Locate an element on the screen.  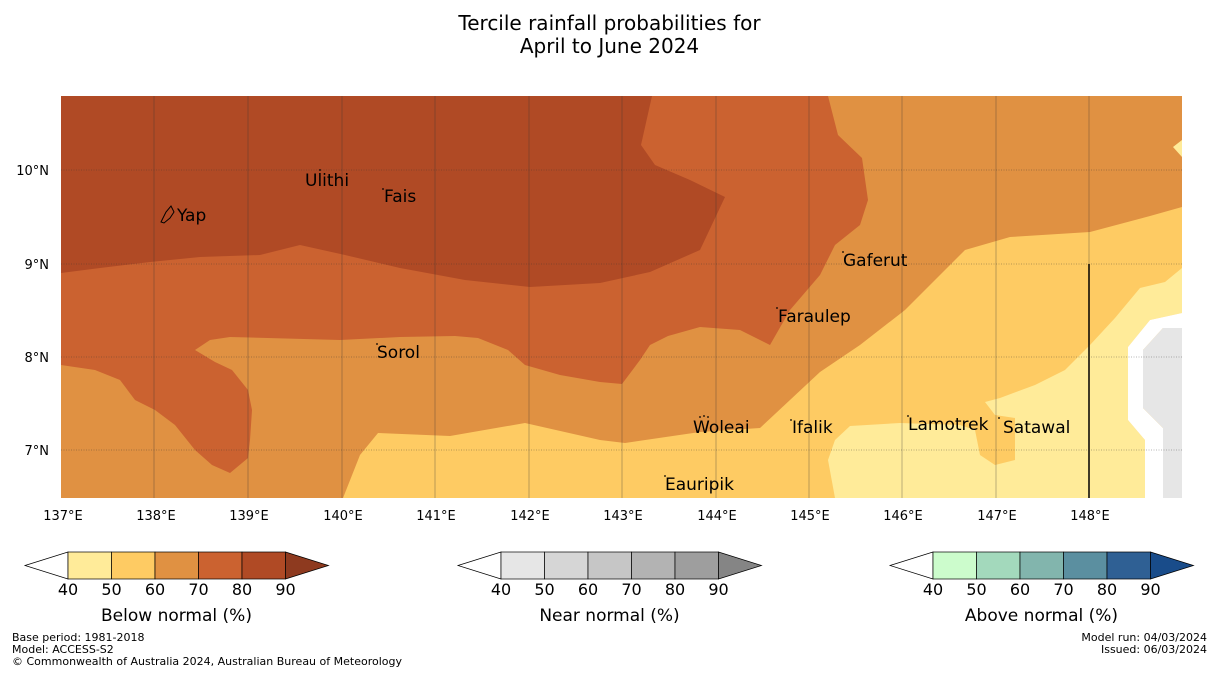
lon-tick-142: 142°E is located at coordinates (530, 516).